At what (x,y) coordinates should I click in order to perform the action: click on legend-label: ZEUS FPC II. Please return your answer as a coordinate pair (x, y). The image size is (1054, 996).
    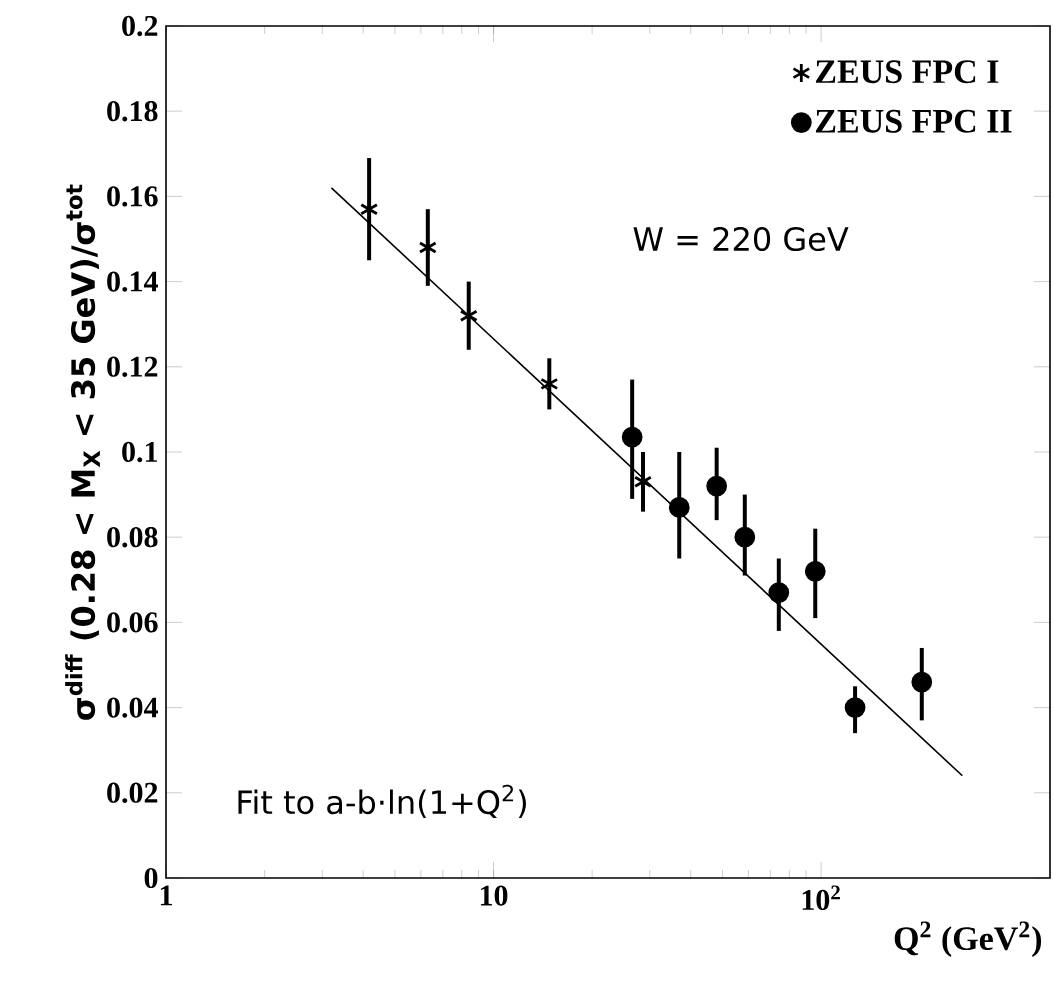
    Looking at the image, I should click on (913, 121).